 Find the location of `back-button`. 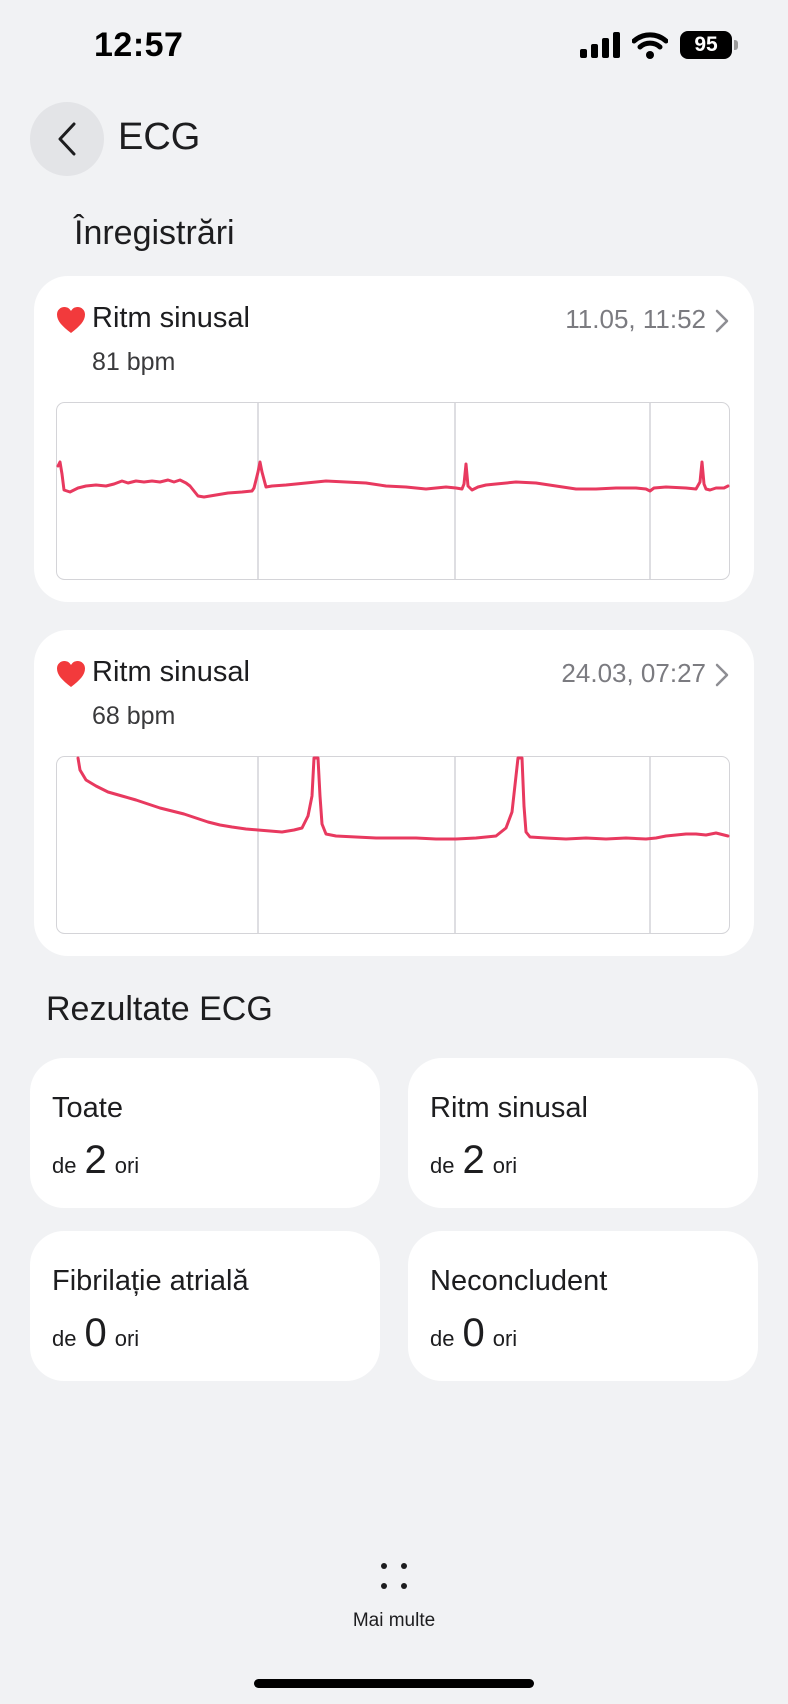

back-button is located at coordinates (67, 139).